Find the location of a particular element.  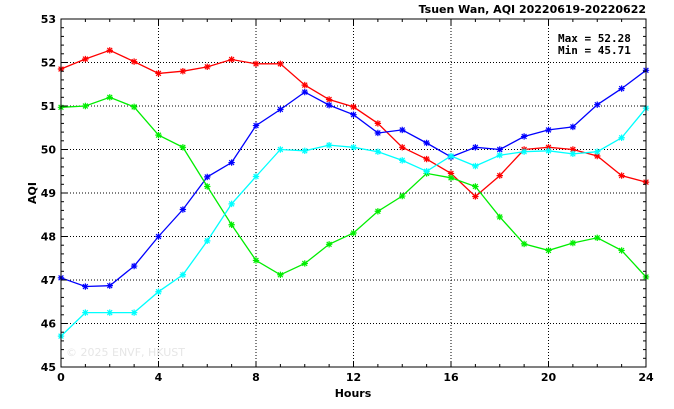

y-axis-title: AQI is located at coordinates (32, 193).